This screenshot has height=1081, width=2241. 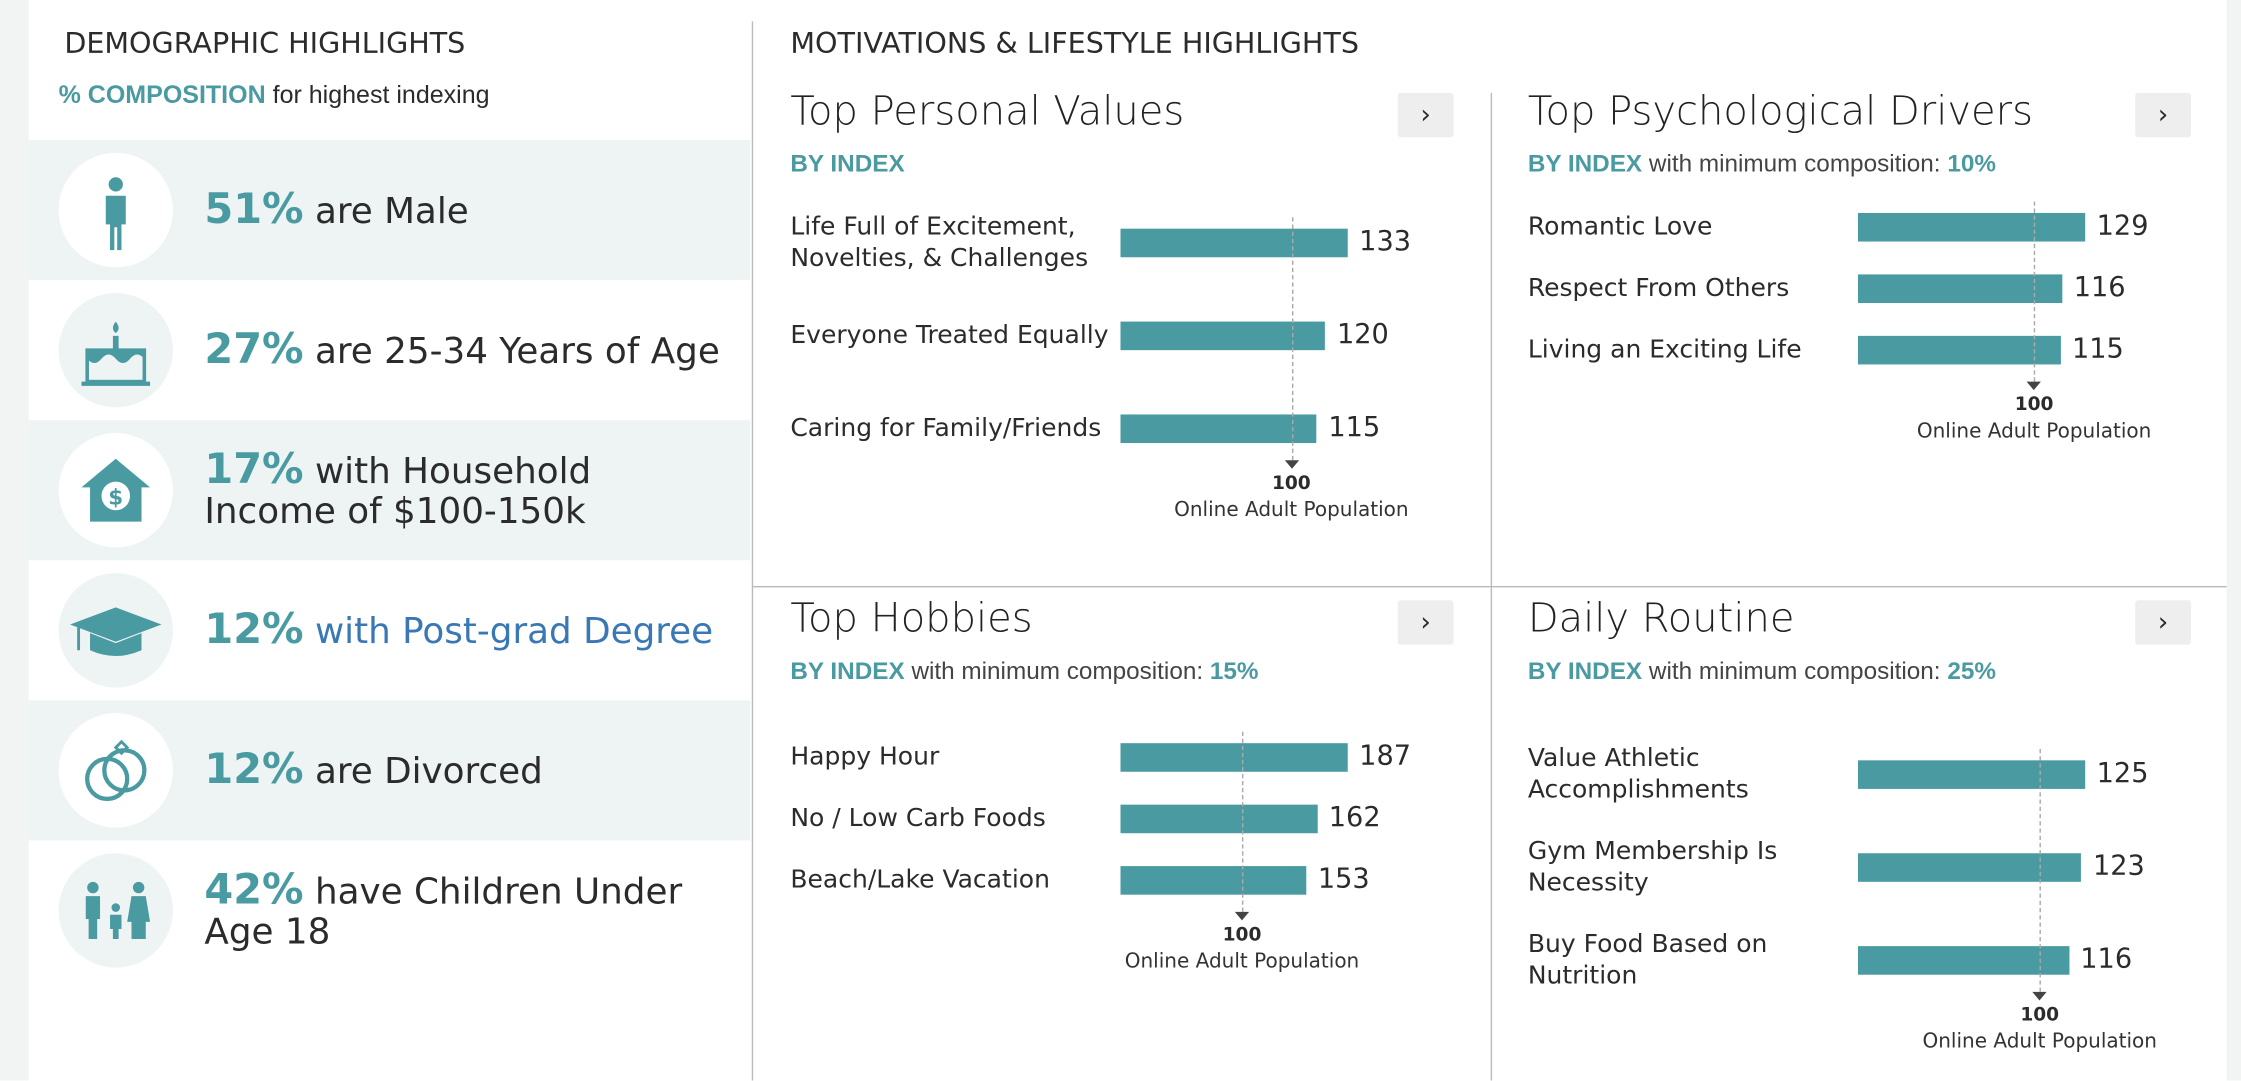 I want to click on demographic-text: 42% have Children Under Age 18, so click(x=465, y=910).